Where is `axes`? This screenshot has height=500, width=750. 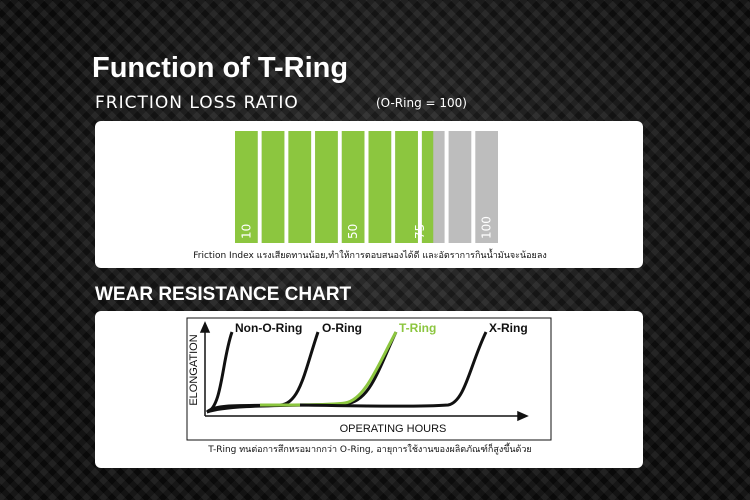 axes is located at coordinates (364, 371).